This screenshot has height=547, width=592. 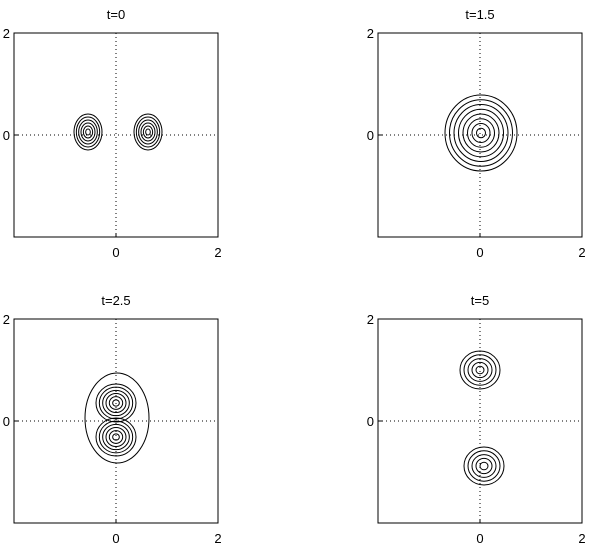 I want to click on panel-title: t=2.5, so click(x=115, y=300).